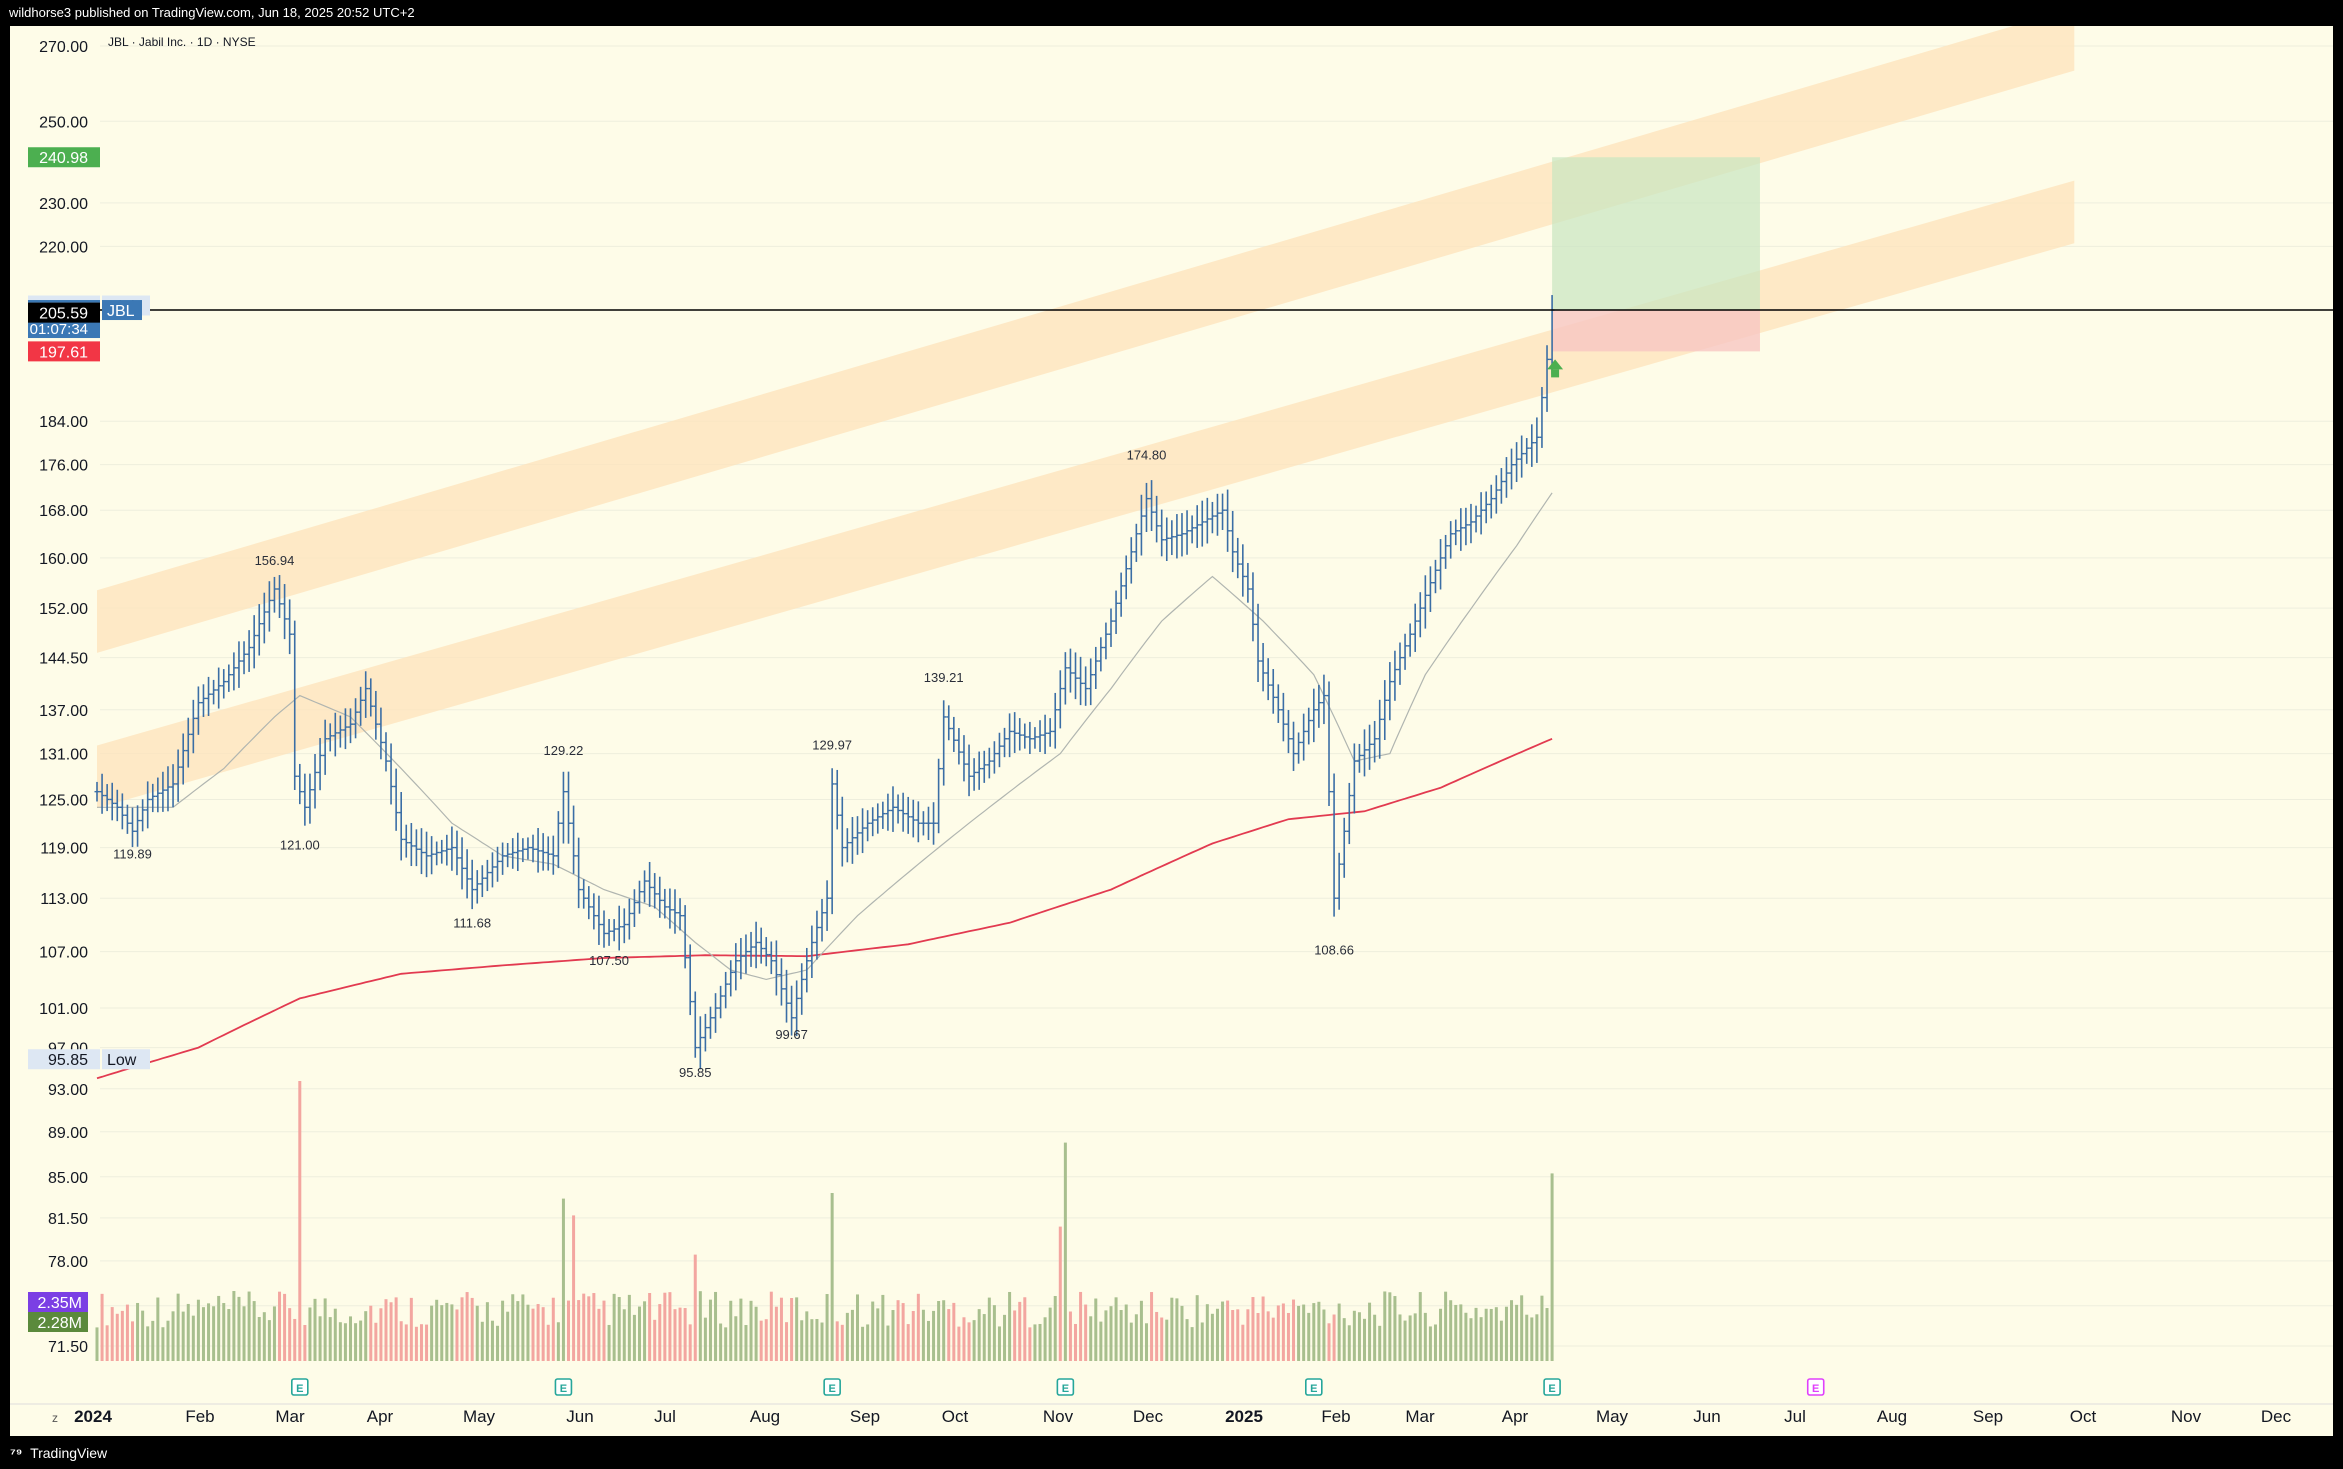 Image resolution: width=2343 pixels, height=1469 pixels. I want to click on volume-axis-tag-value: 2.28M, so click(60, 1323).